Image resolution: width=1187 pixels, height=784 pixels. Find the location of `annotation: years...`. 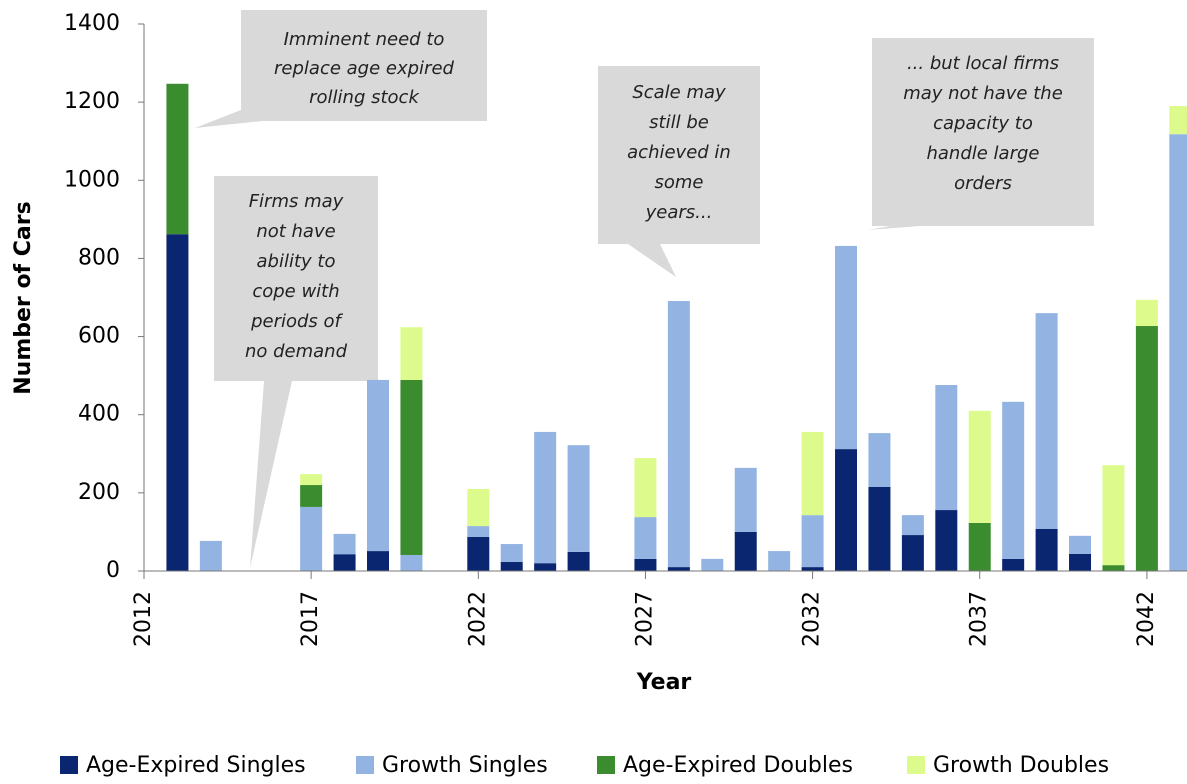

annotation: years... is located at coordinates (679, 212).